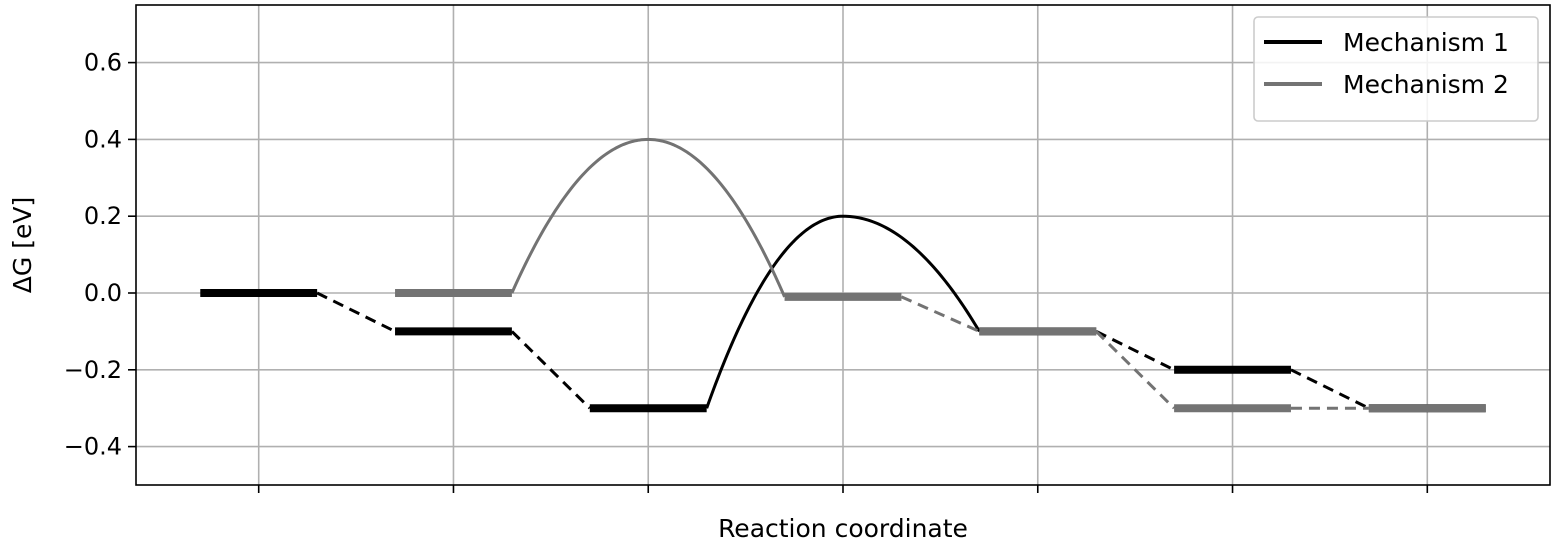  I want to click on y-tick-label: −0.2, so click(93, 370).